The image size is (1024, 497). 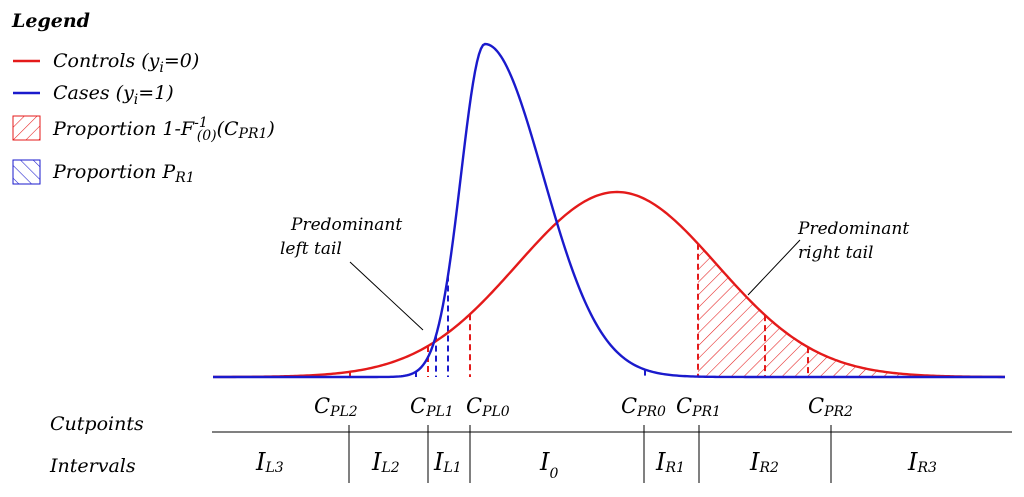 I want to click on right-tail-label-2: right tail, so click(x=835, y=253).